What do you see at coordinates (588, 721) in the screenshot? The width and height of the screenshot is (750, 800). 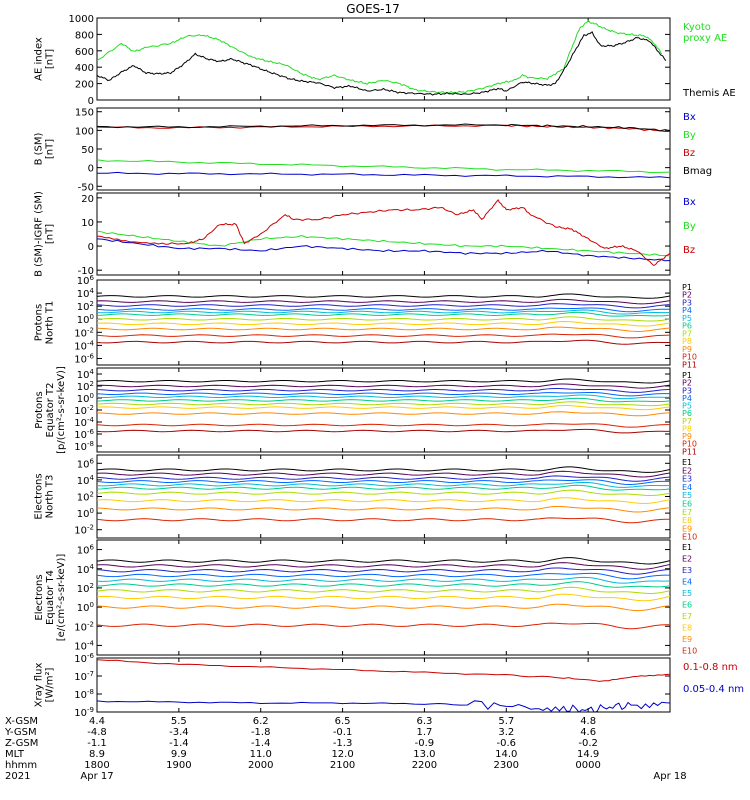 I see `axis-row-value: 4.8` at bounding box center [588, 721].